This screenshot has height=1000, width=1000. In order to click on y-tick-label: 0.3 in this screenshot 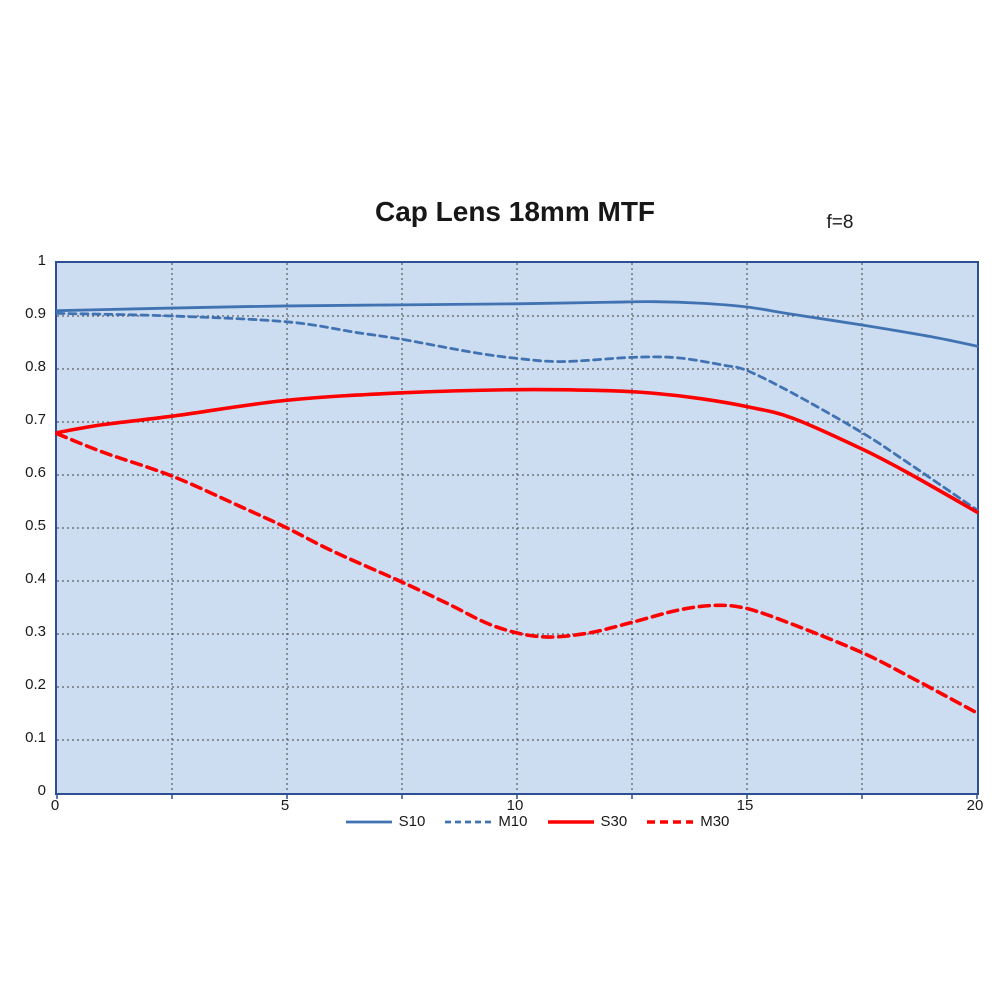, I will do `click(35, 631)`.